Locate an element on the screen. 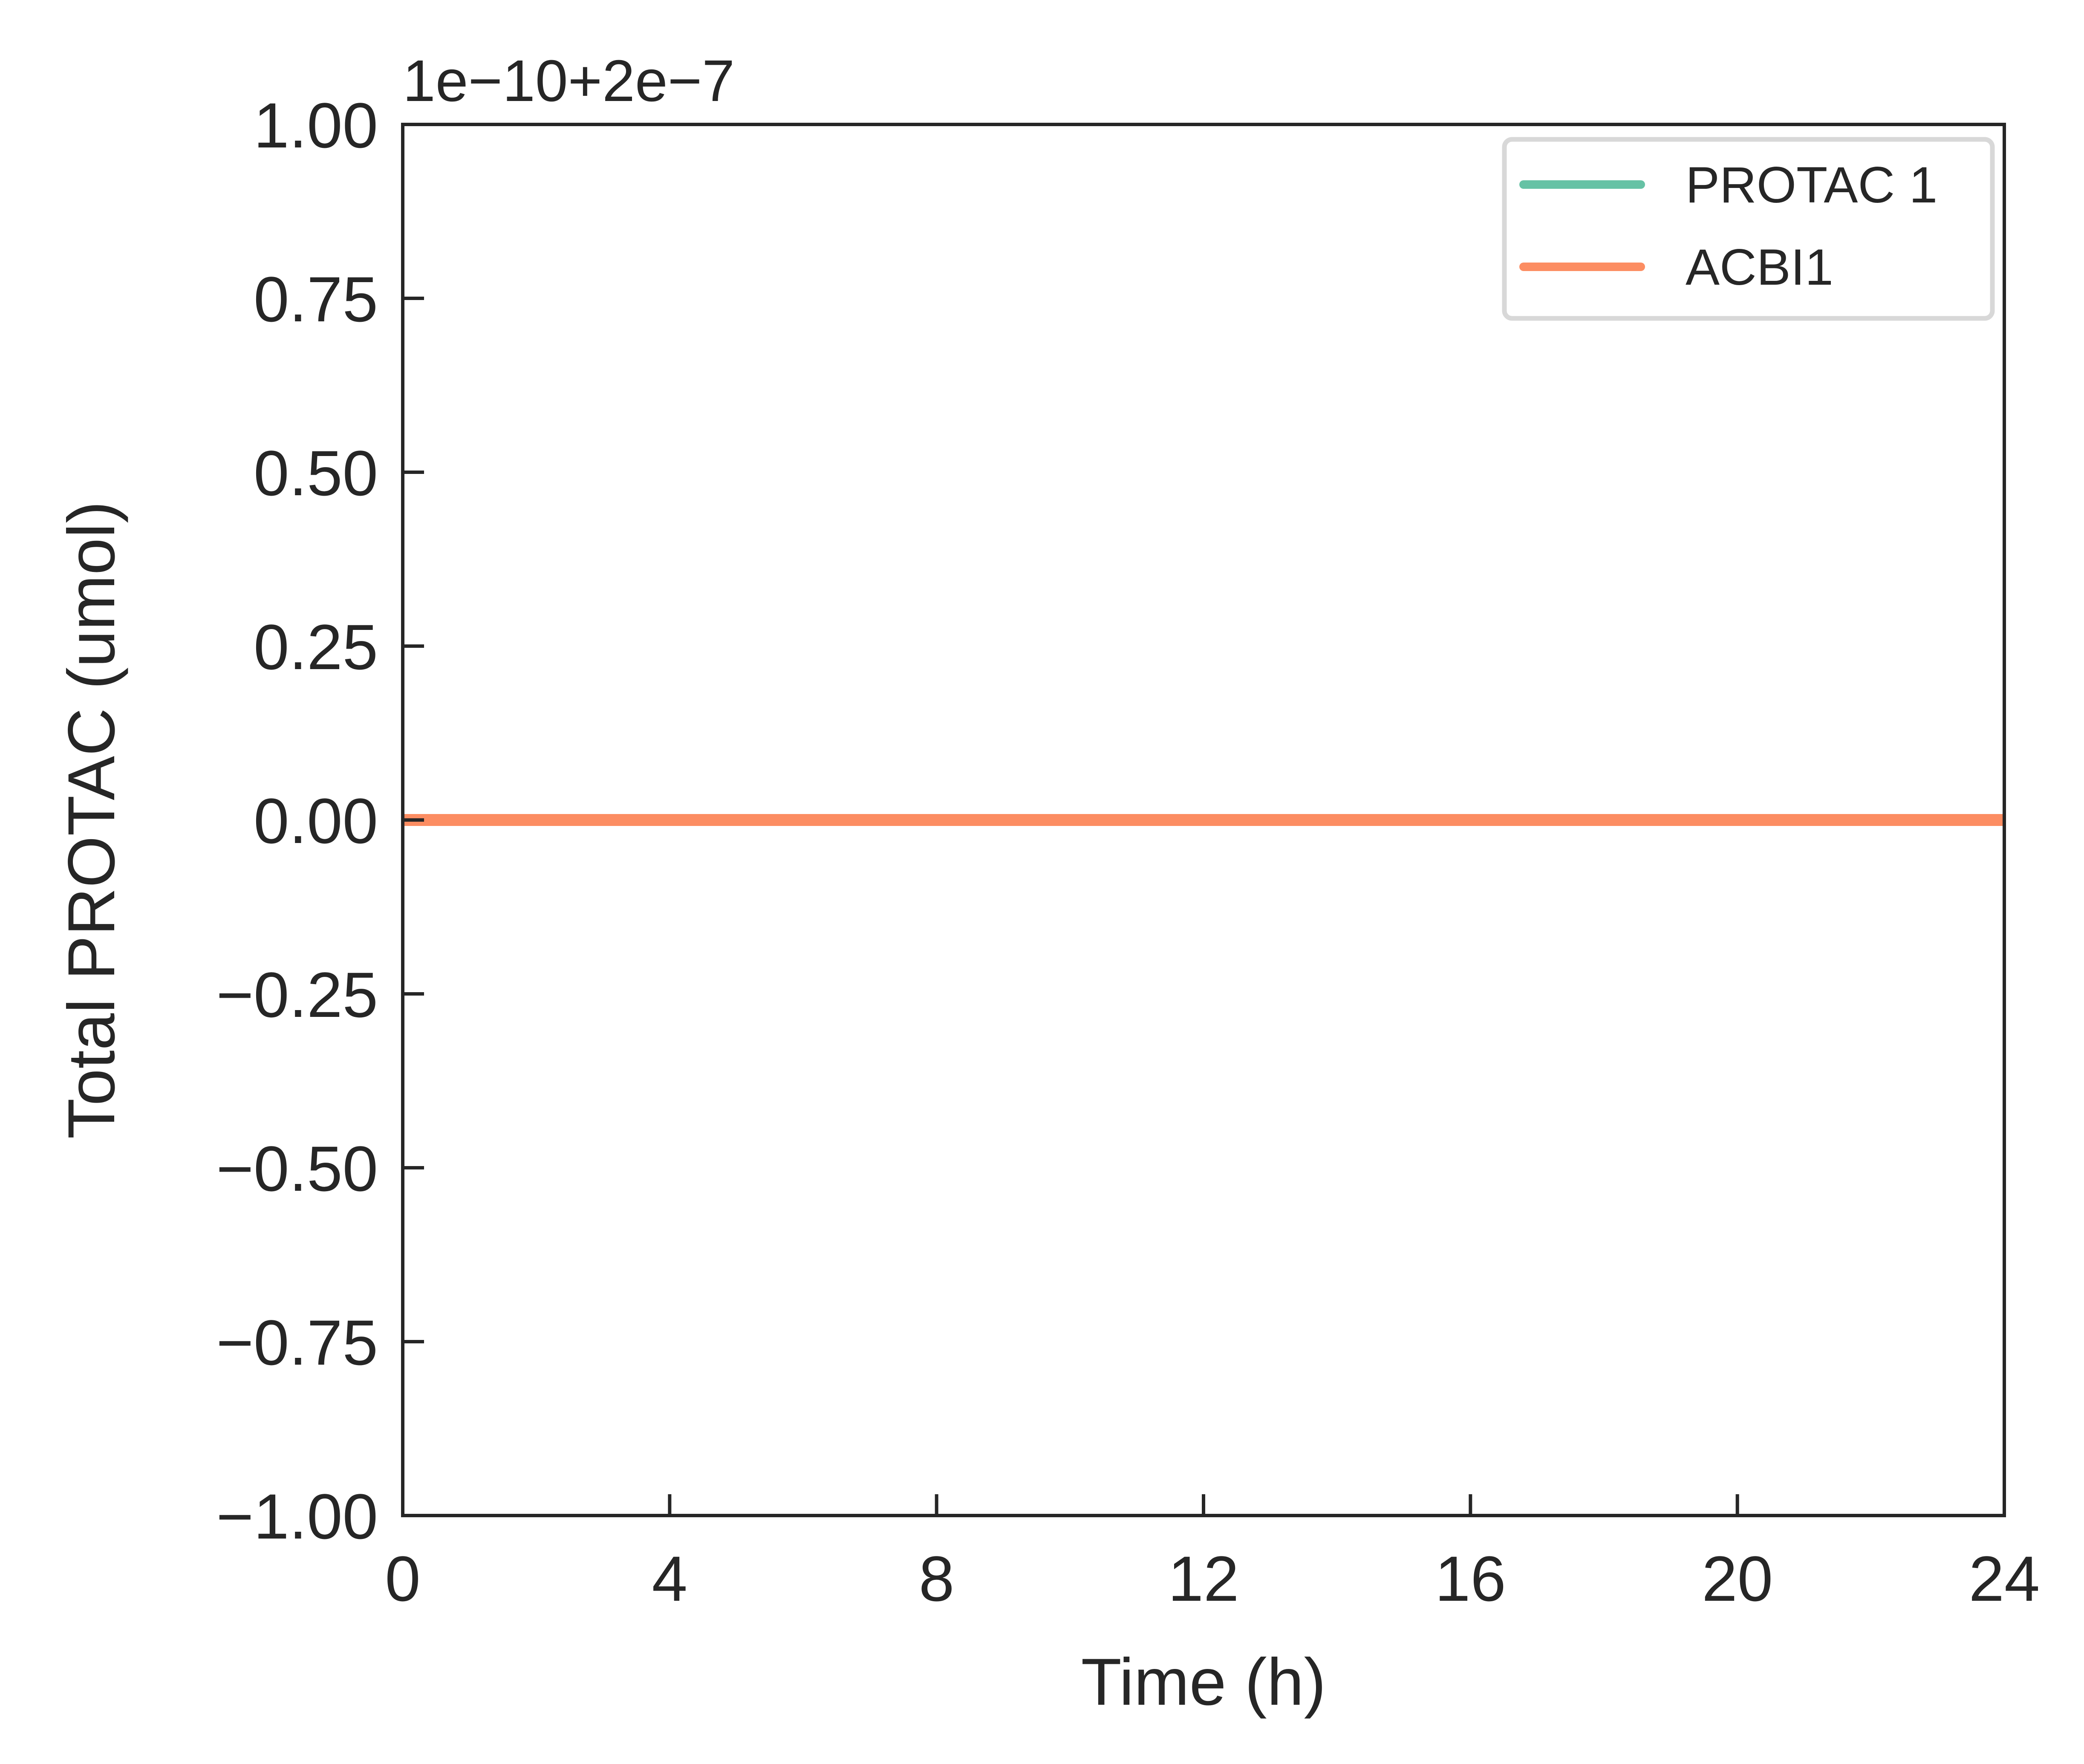 The height and width of the screenshot is (1764, 2084). legend-label-1: PROTAC 1 is located at coordinates (1812, 185).